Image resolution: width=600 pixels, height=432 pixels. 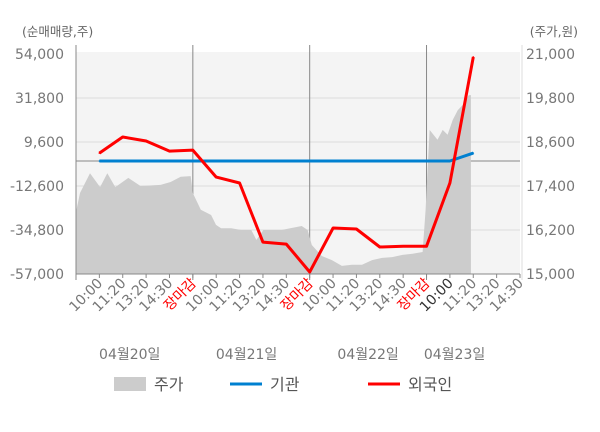 I want to click on legend-label-foreign: 외국인, so click(x=430, y=384).